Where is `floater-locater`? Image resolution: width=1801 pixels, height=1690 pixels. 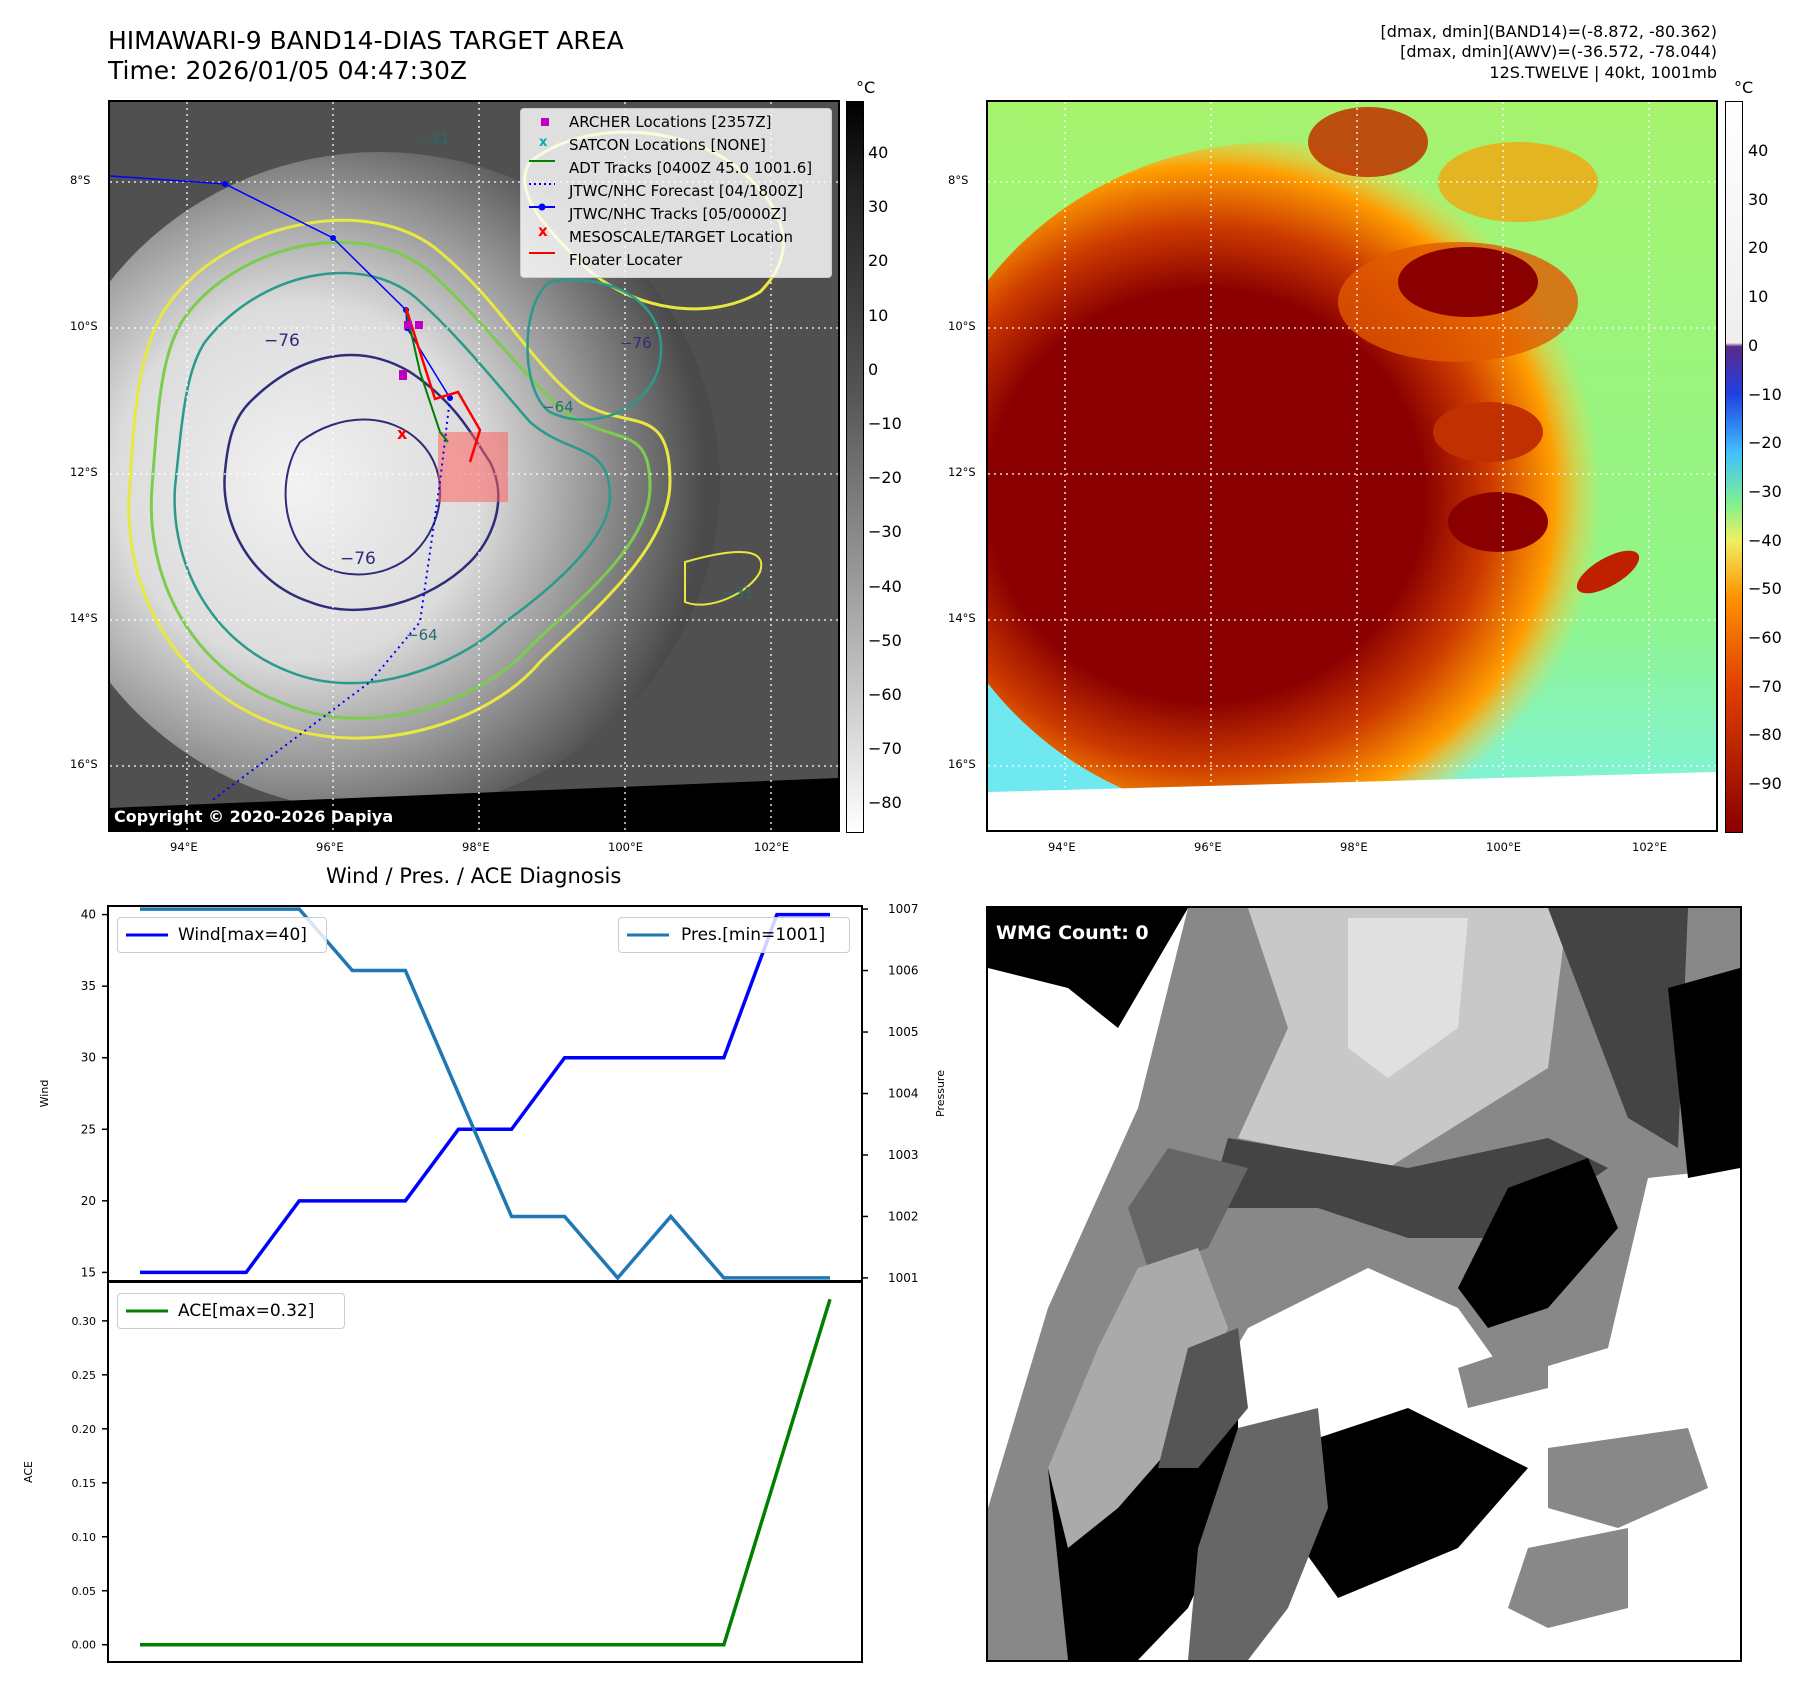
floater-locater is located at coordinates (443, 385).